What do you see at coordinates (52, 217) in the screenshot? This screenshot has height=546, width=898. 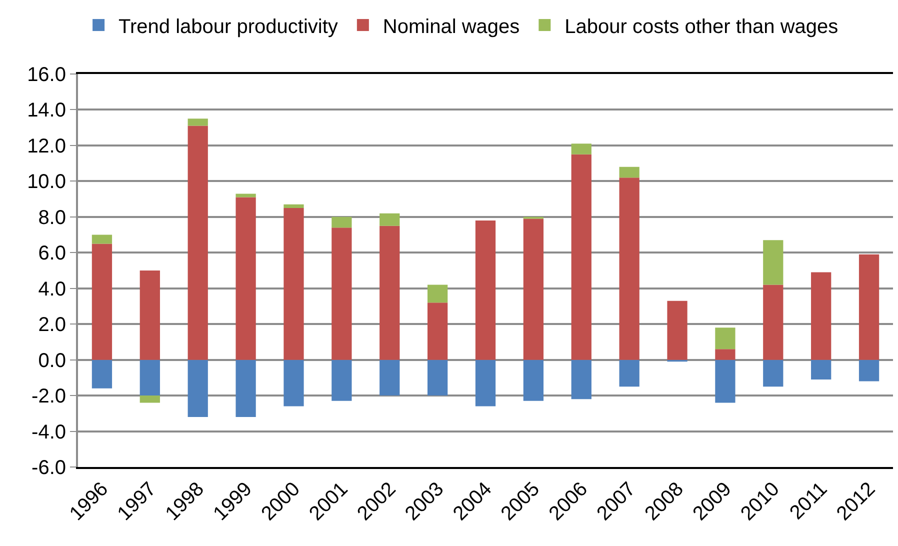 I see `y-tick-label: 8.0` at bounding box center [52, 217].